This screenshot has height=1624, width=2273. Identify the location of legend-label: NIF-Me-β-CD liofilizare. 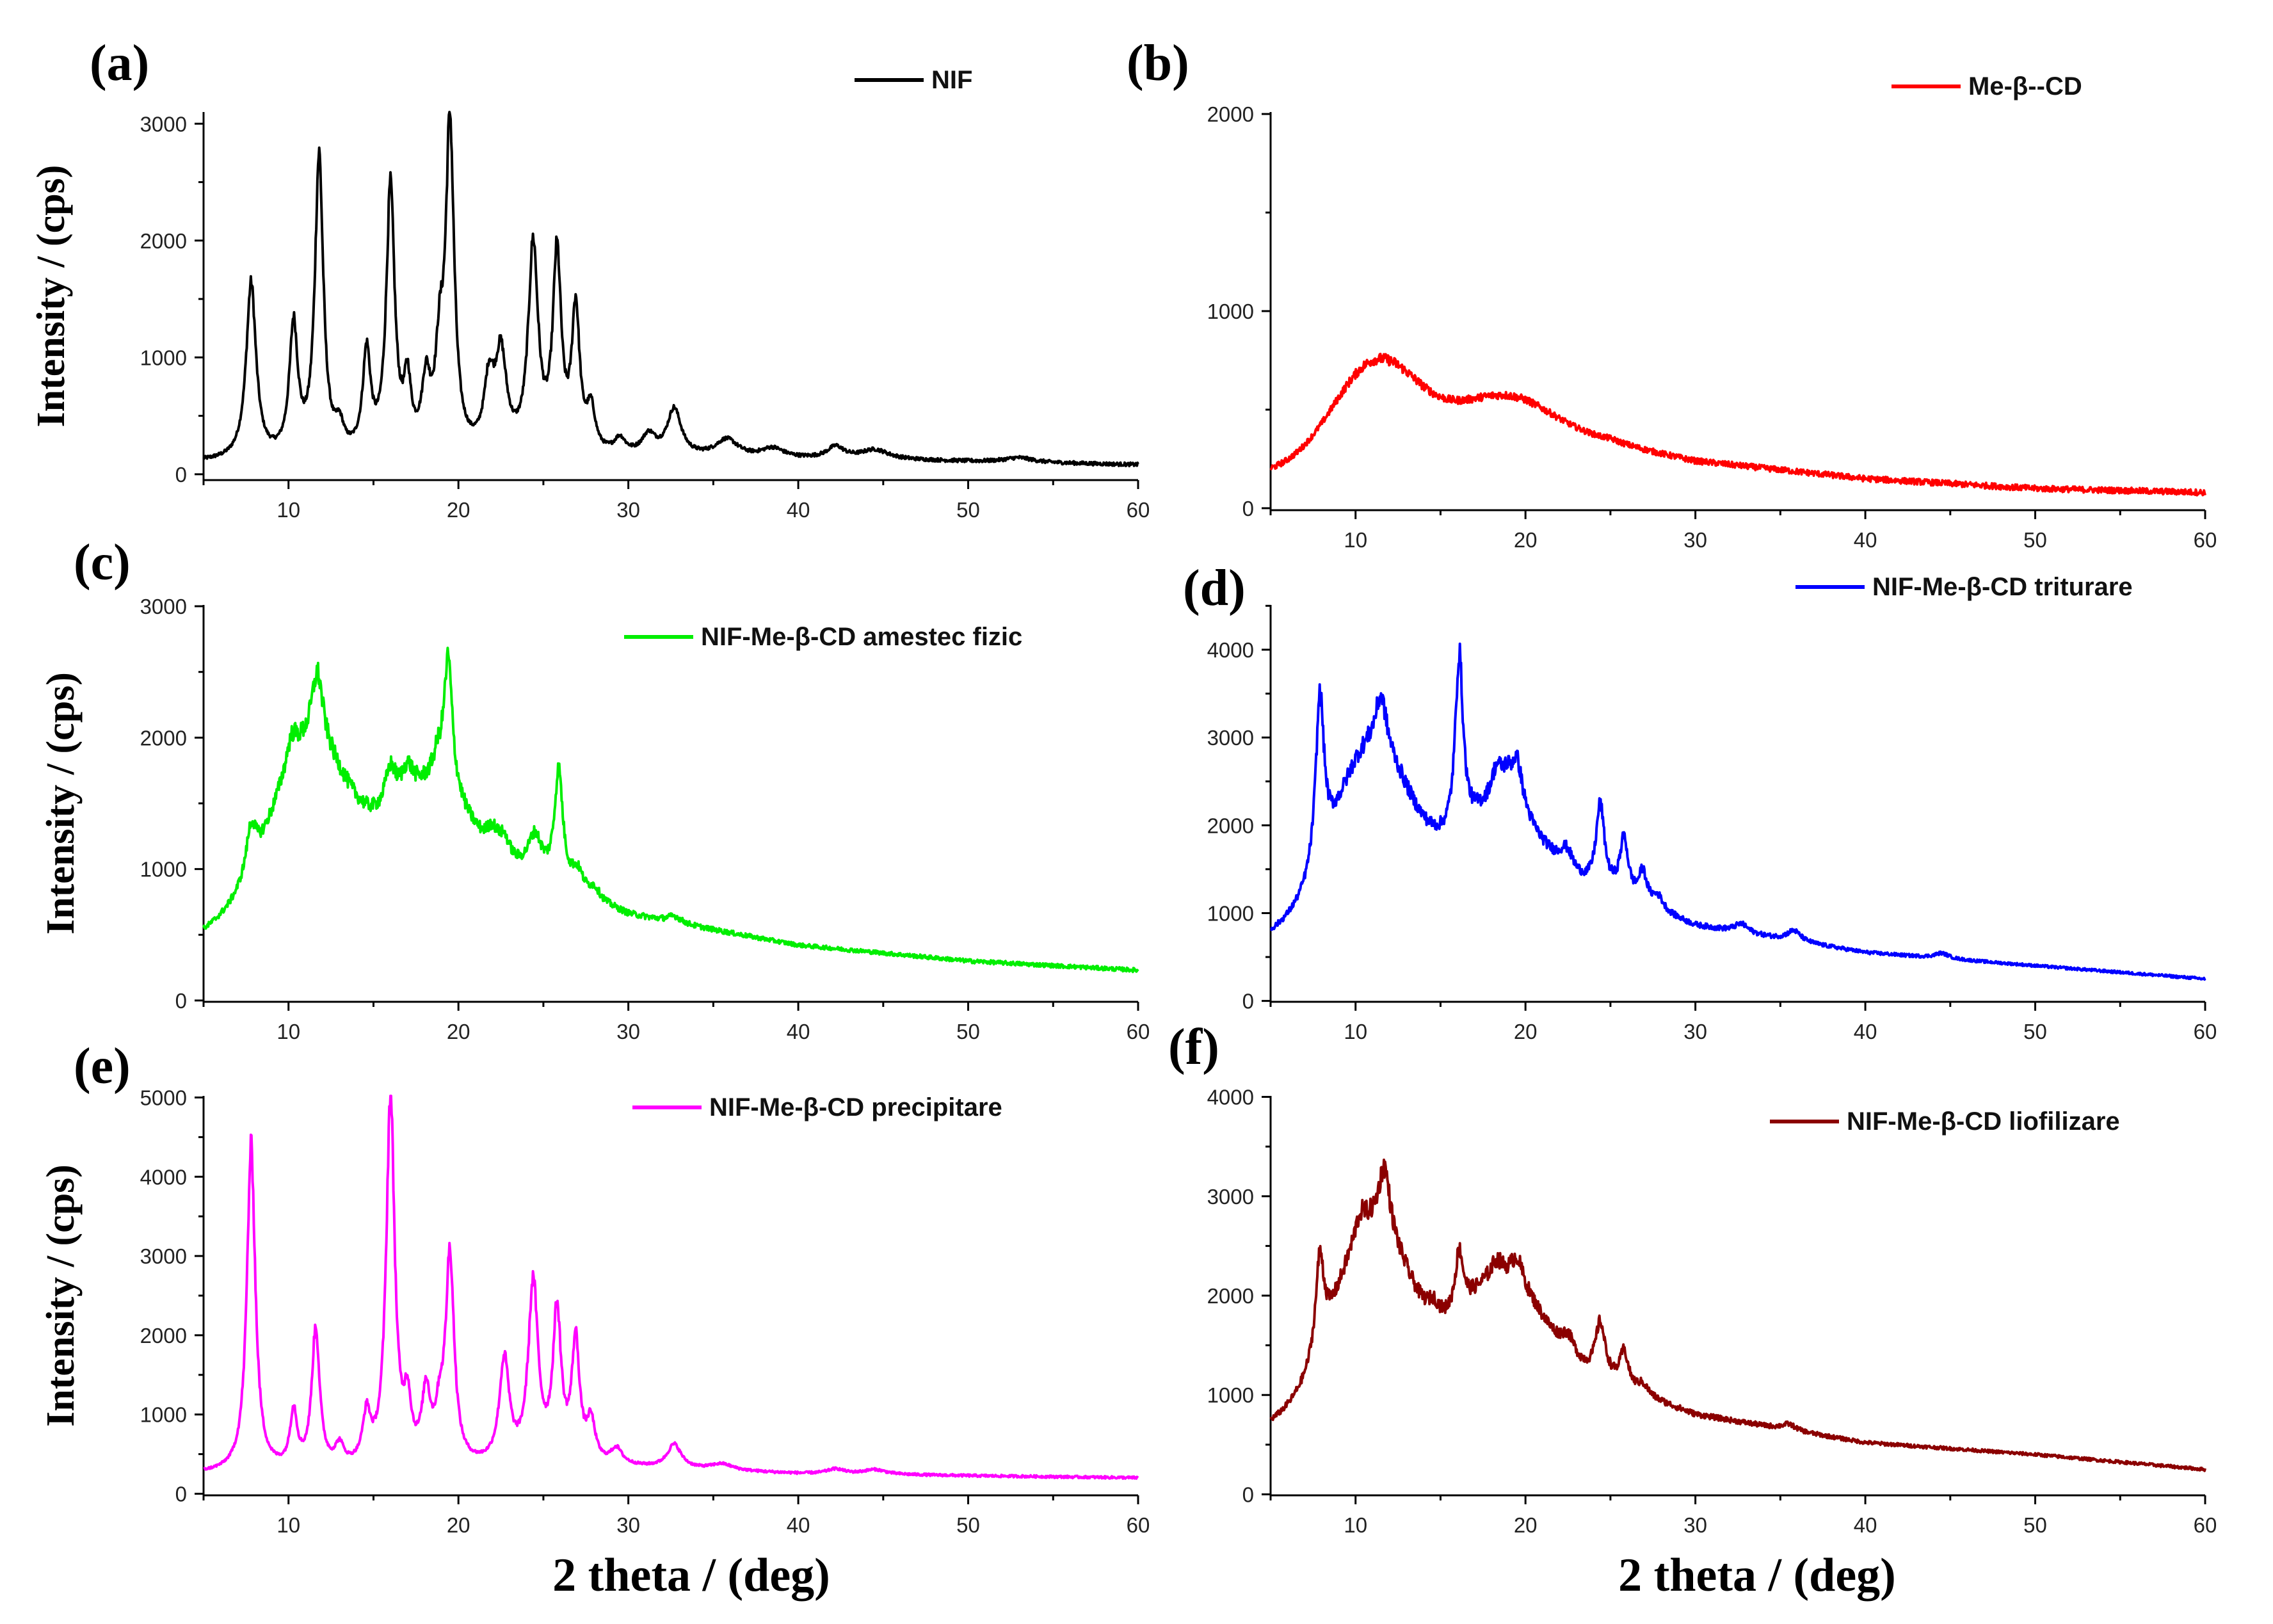
(1983, 1121).